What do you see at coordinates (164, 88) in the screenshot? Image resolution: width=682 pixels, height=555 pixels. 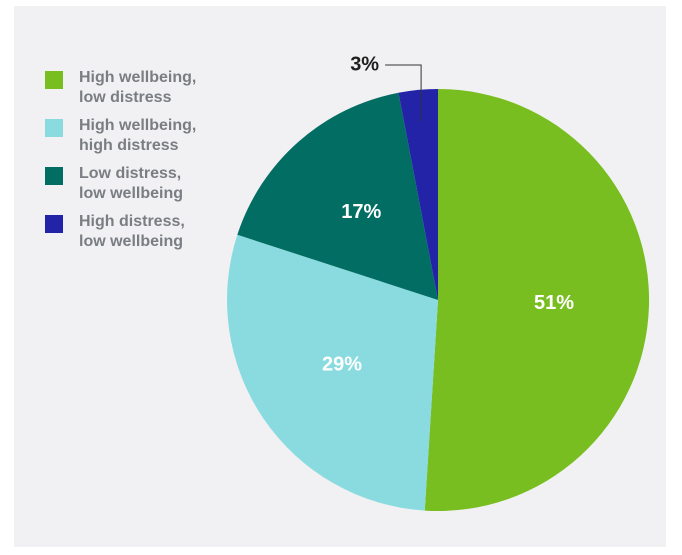 I see `legend-label: High wellbeing, low distress` at bounding box center [164, 88].